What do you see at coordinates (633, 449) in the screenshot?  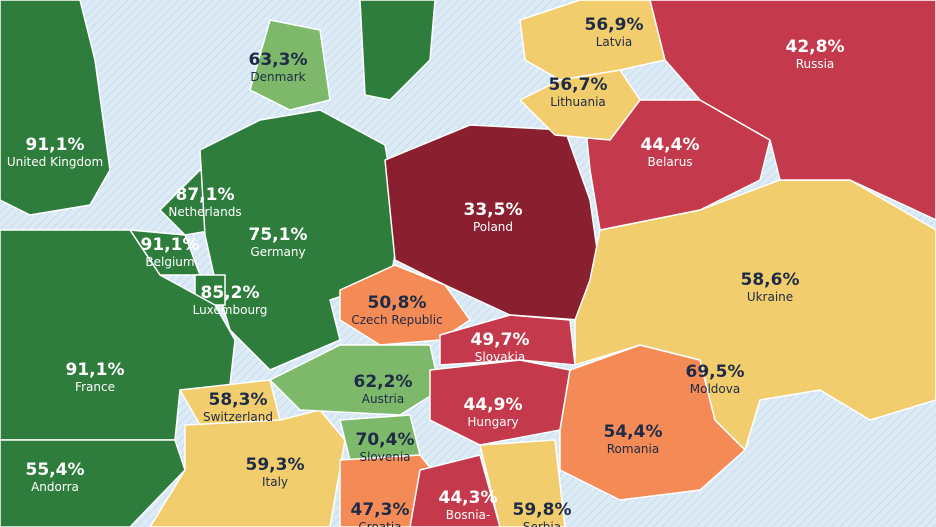 I see `region-name: Romania` at bounding box center [633, 449].